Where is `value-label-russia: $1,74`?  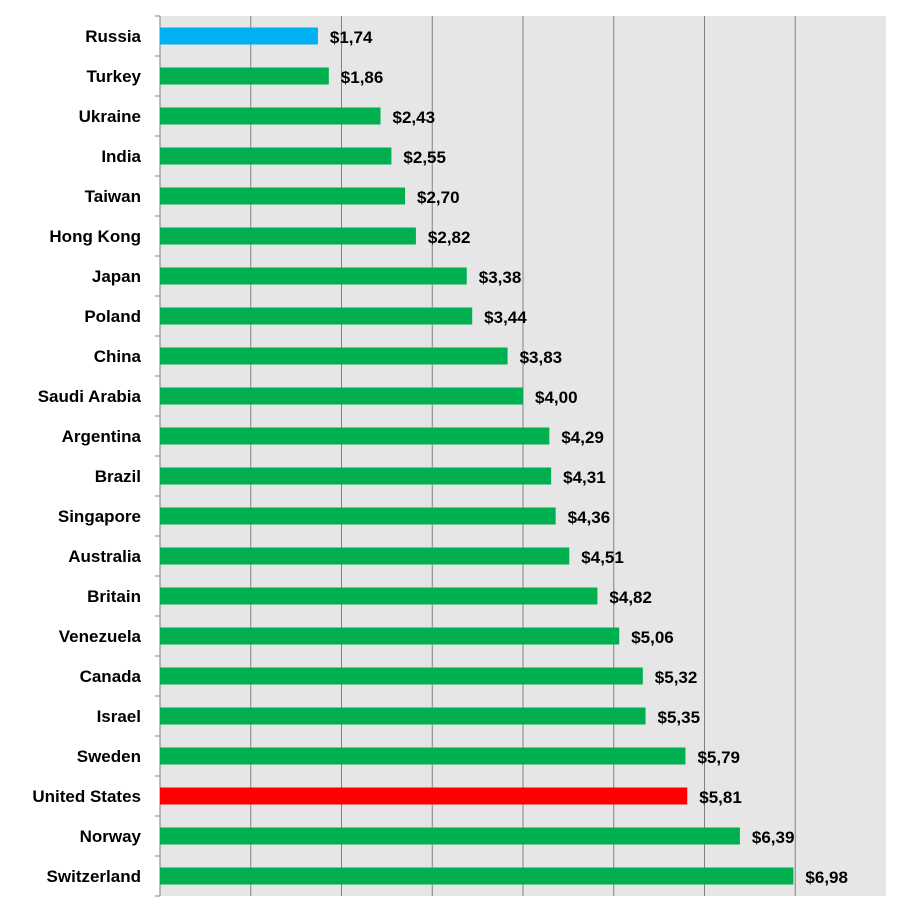
value-label-russia: $1,74 is located at coordinates (351, 37).